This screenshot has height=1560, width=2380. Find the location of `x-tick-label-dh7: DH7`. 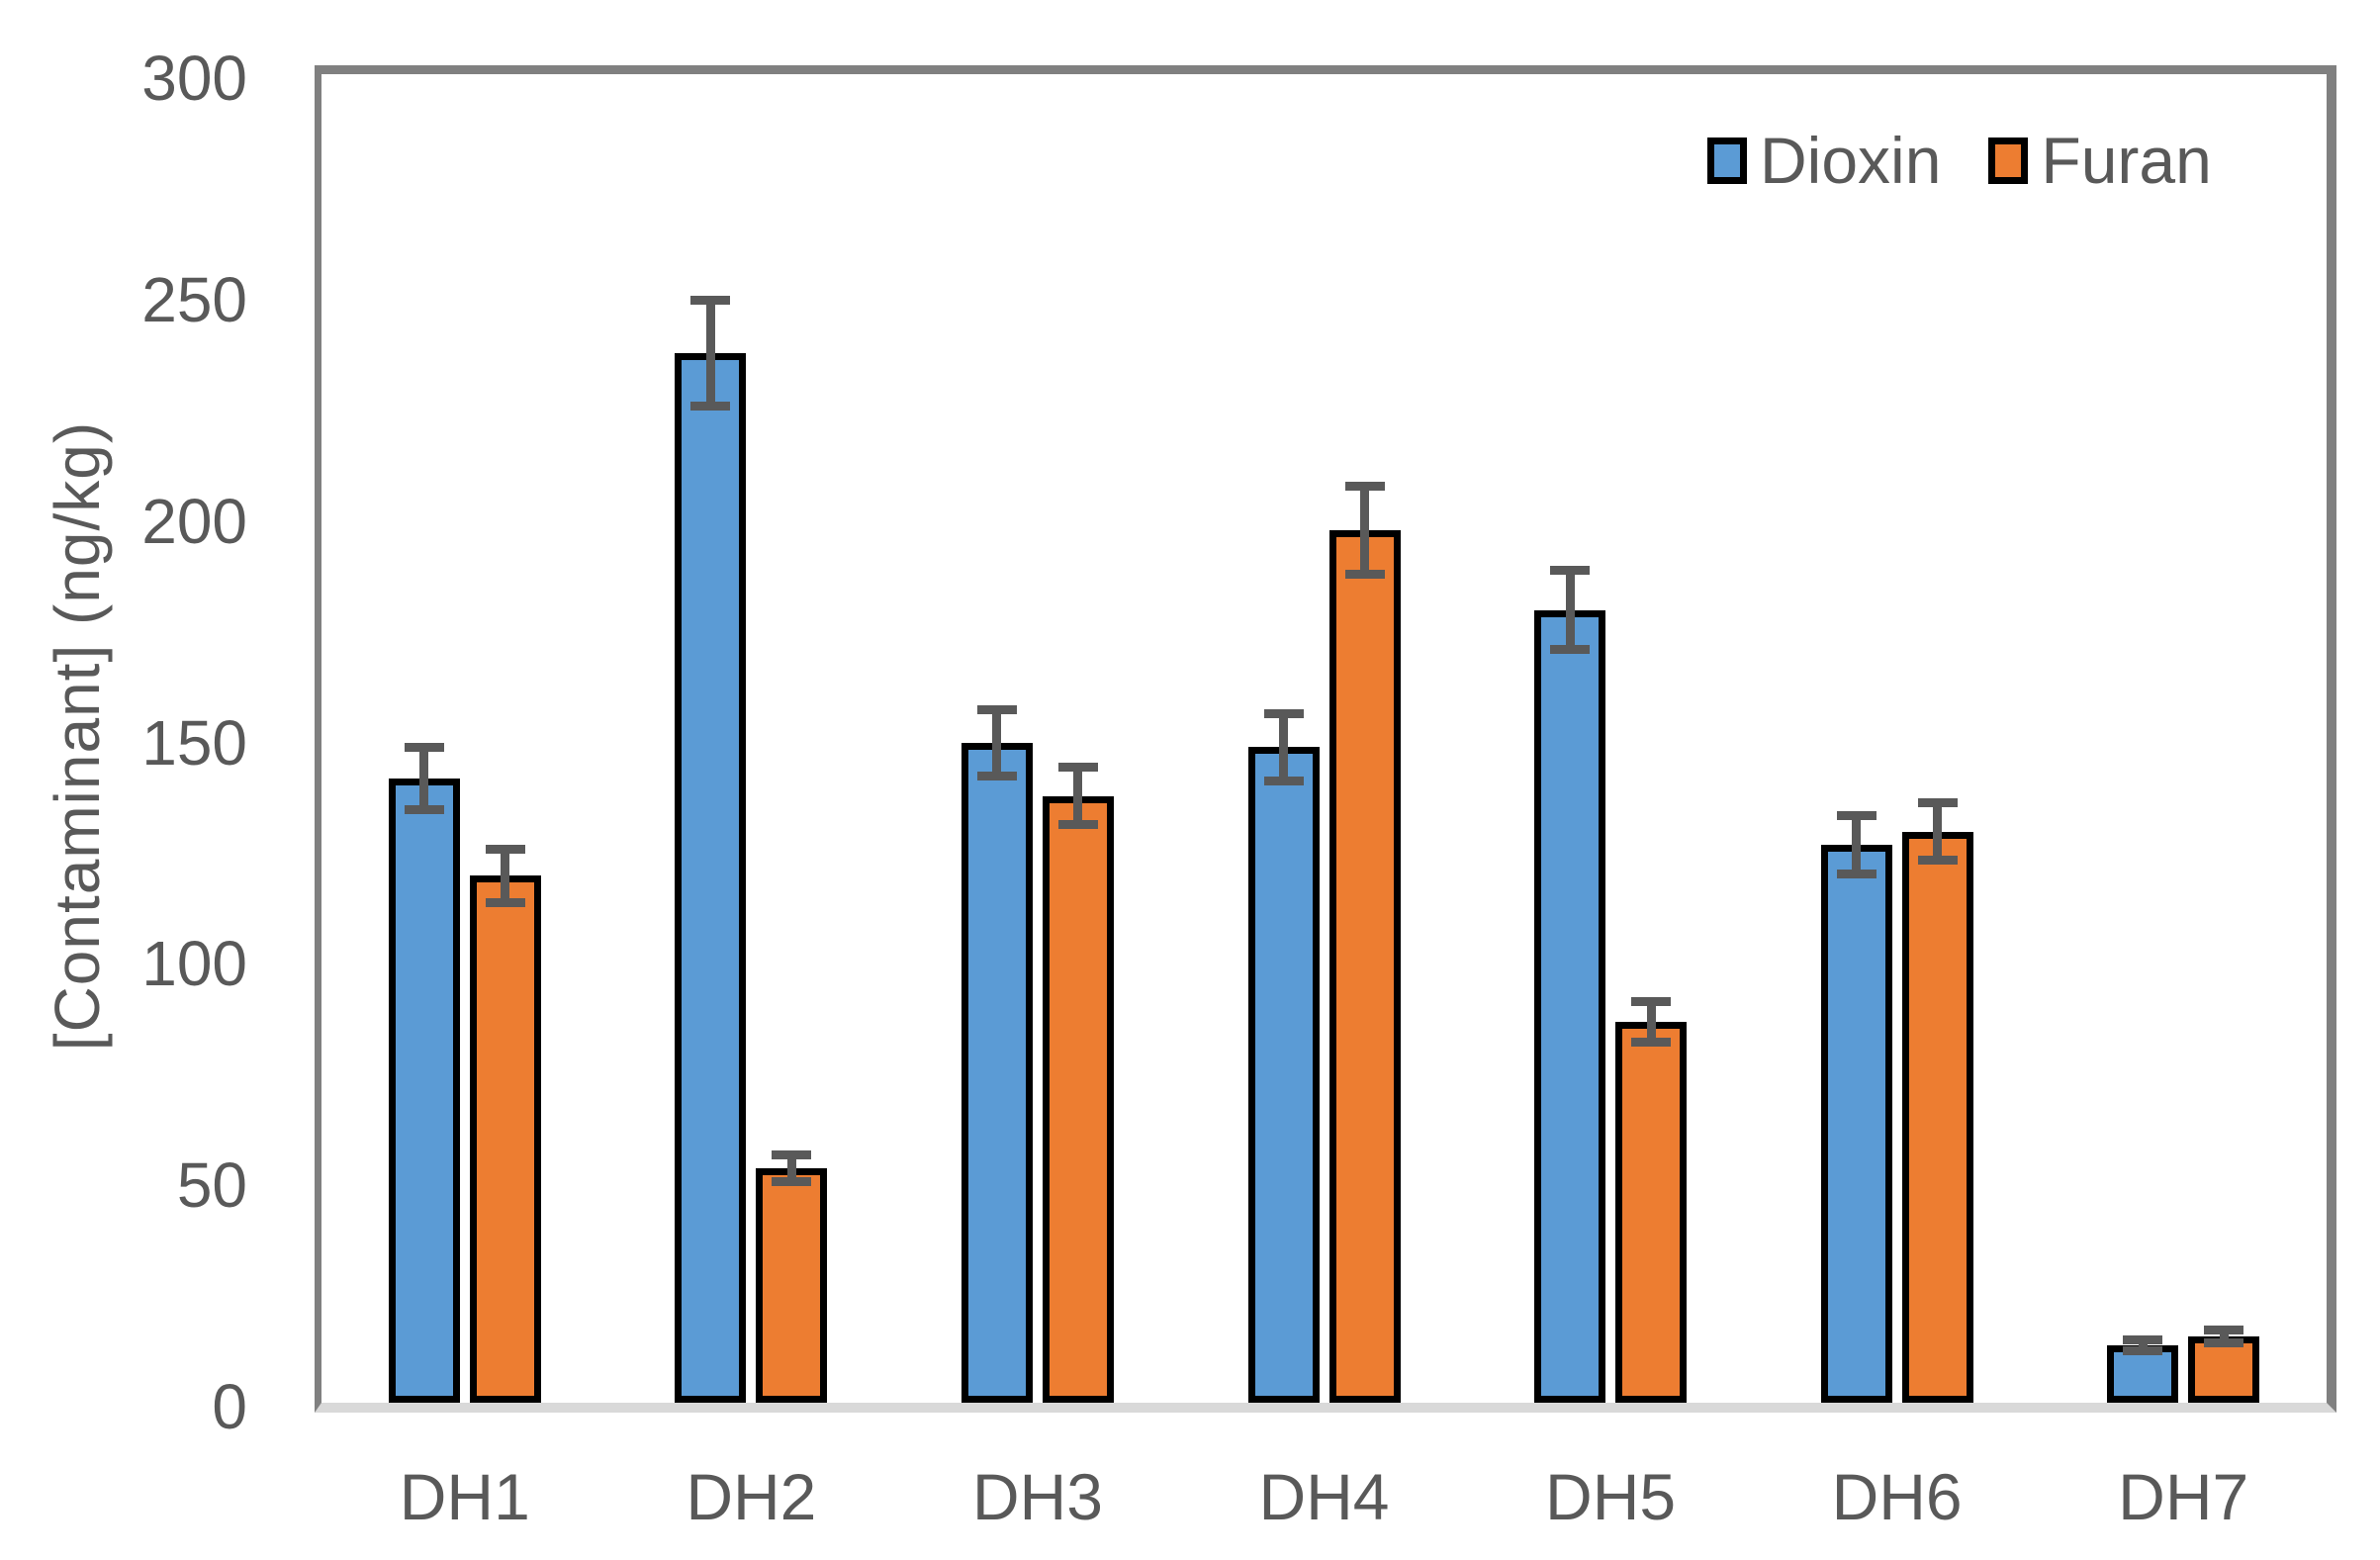

x-tick-label-dh7: DH7 is located at coordinates (2183, 1496).